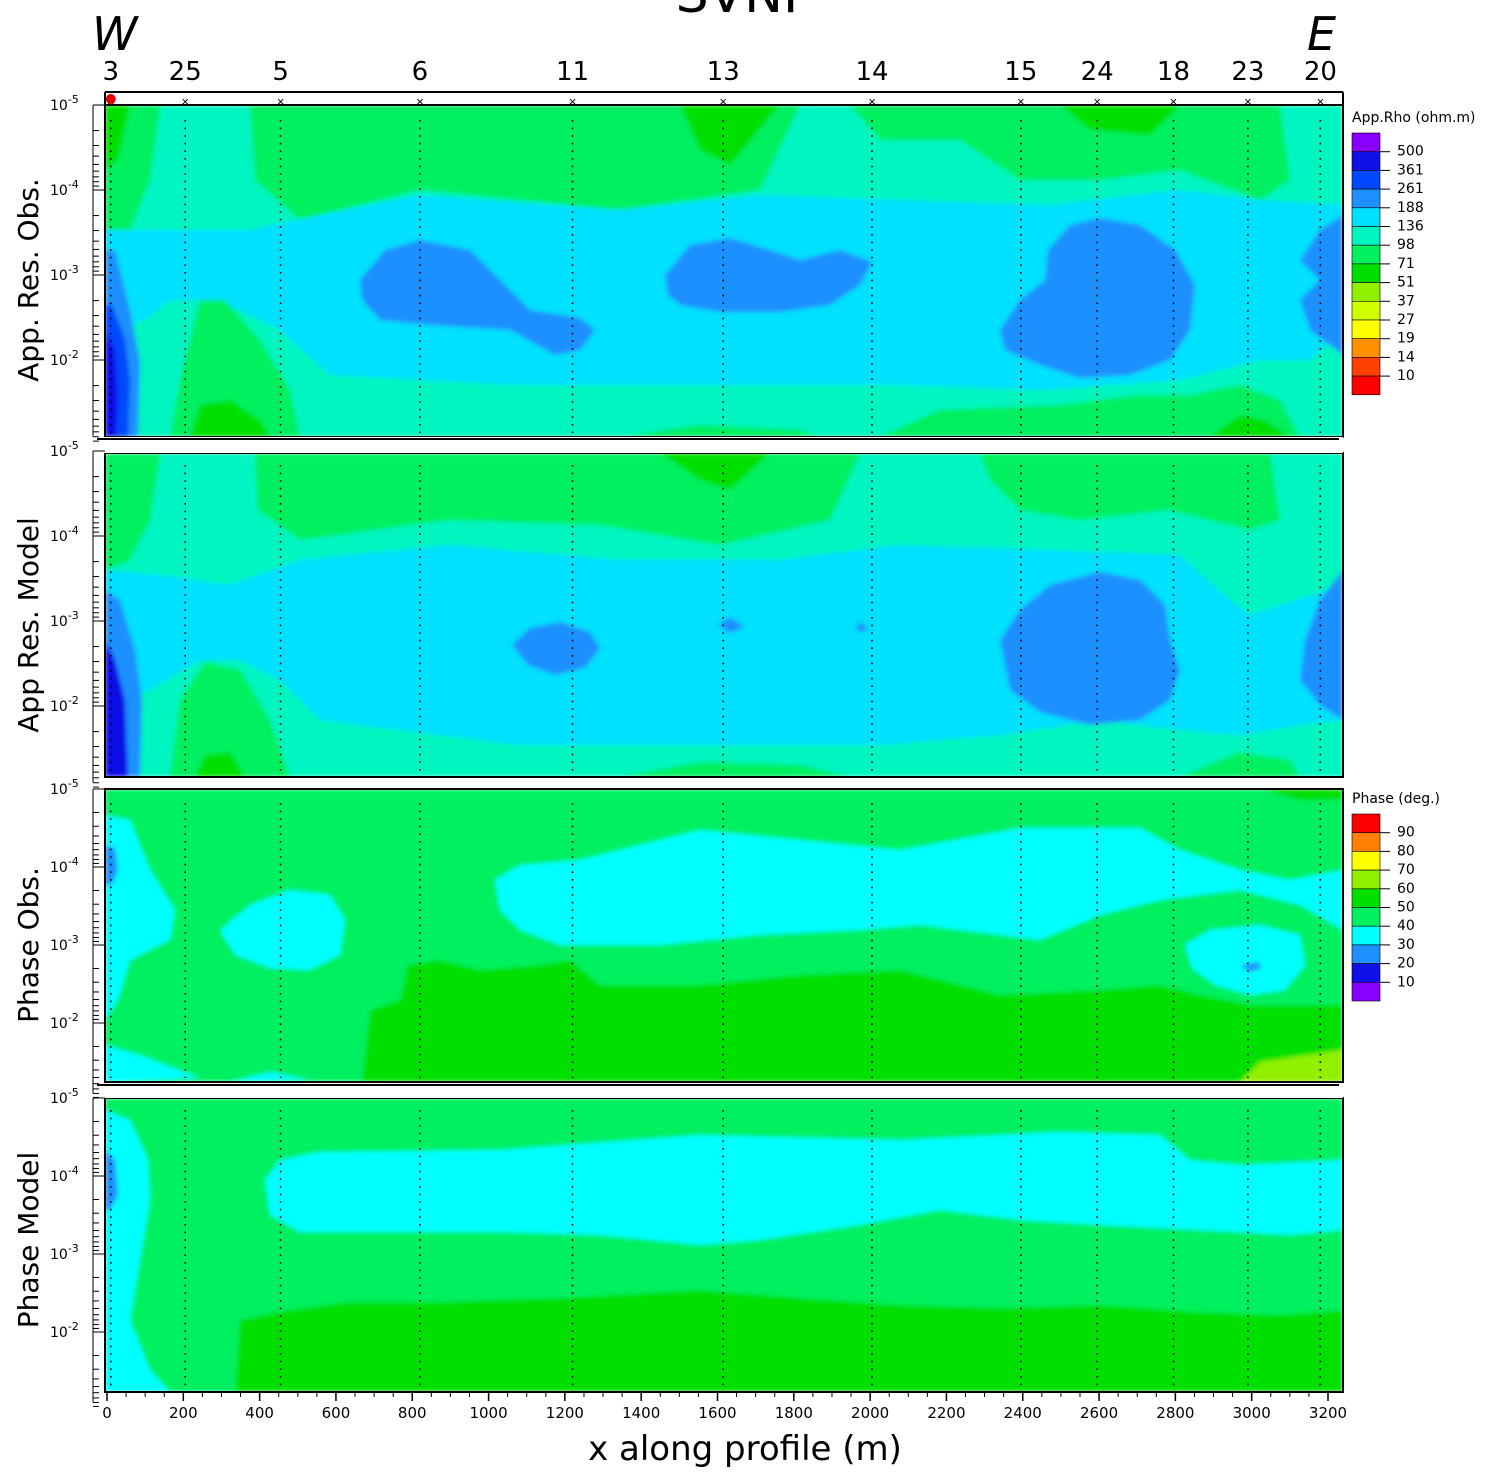  I want to click on x-tick-label: 2600, so click(1099, 1413).